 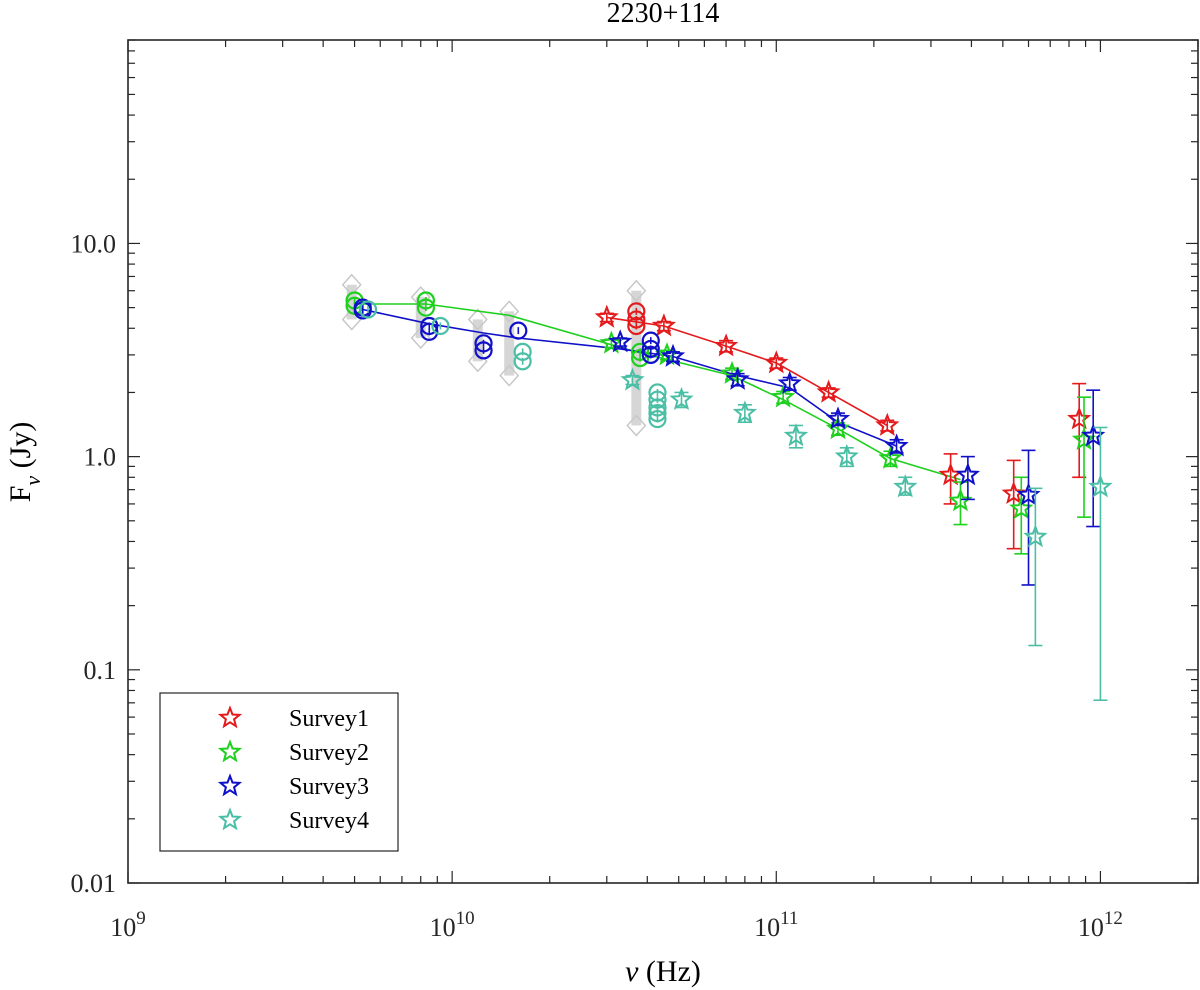 What do you see at coordinates (465, 918) in the screenshot?
I see `x-tick-exponent: 10` at bounding box center [465, 918].